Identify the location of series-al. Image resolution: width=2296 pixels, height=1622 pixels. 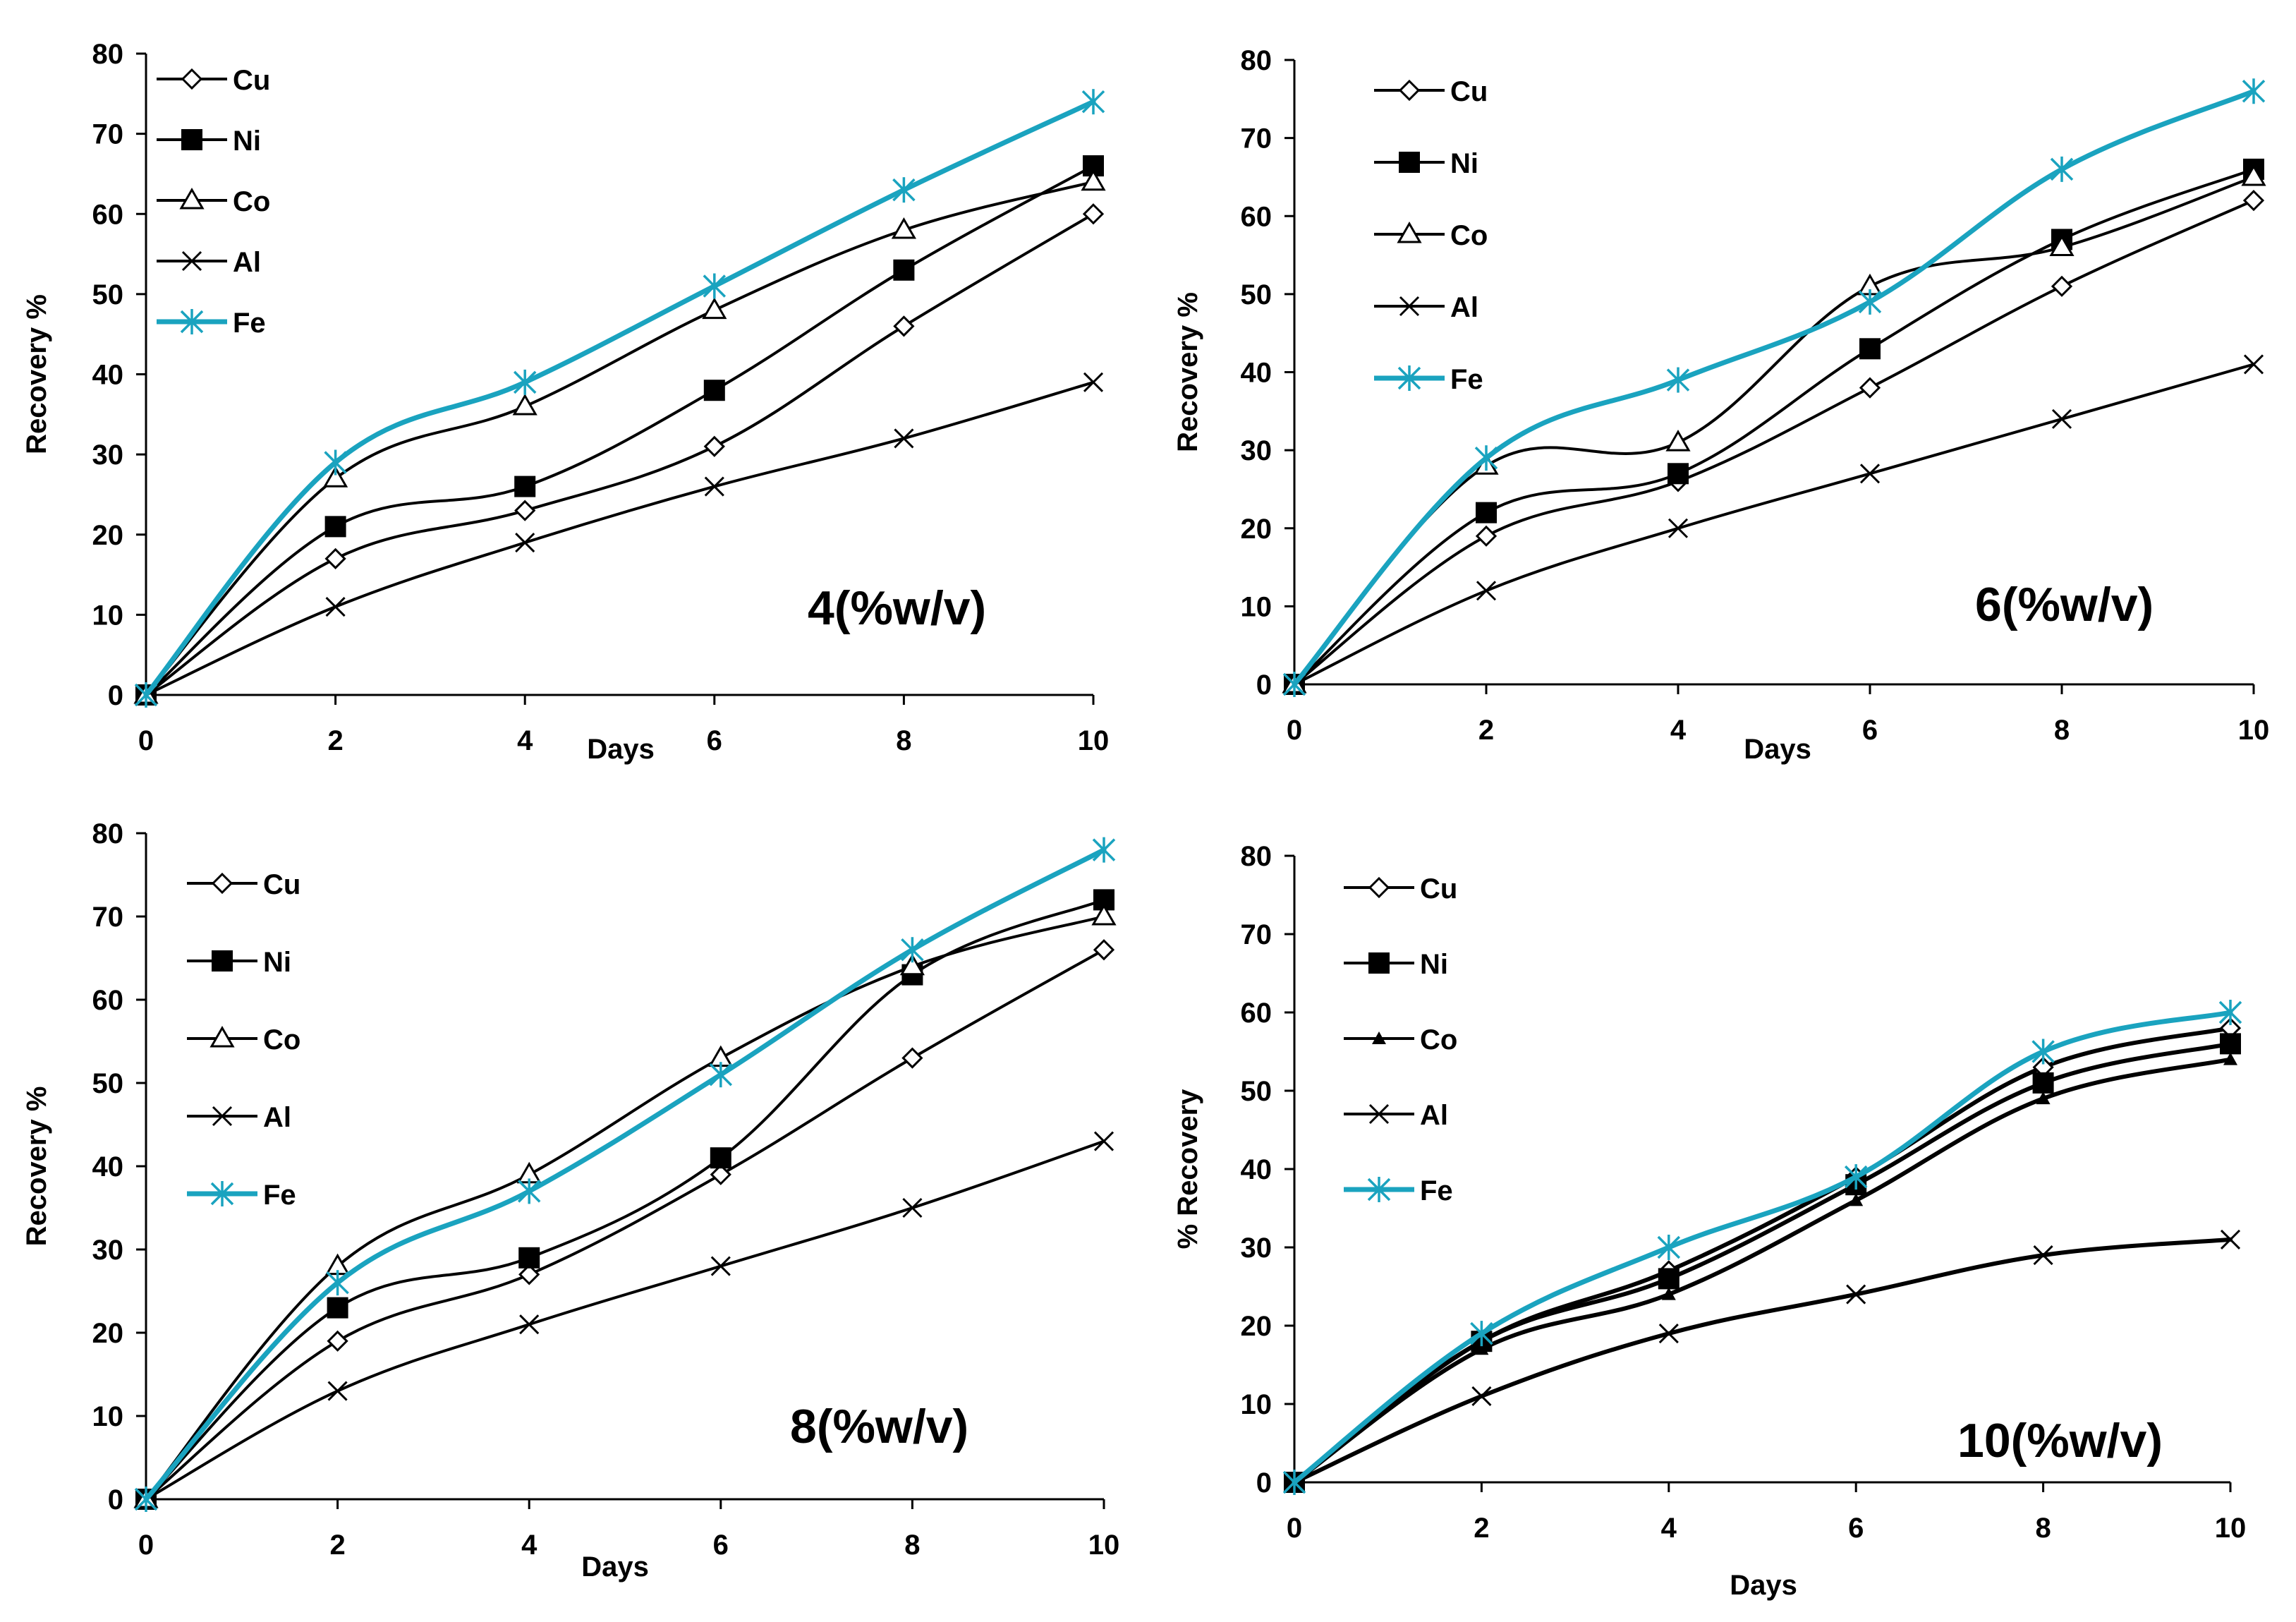
(1774, 524).